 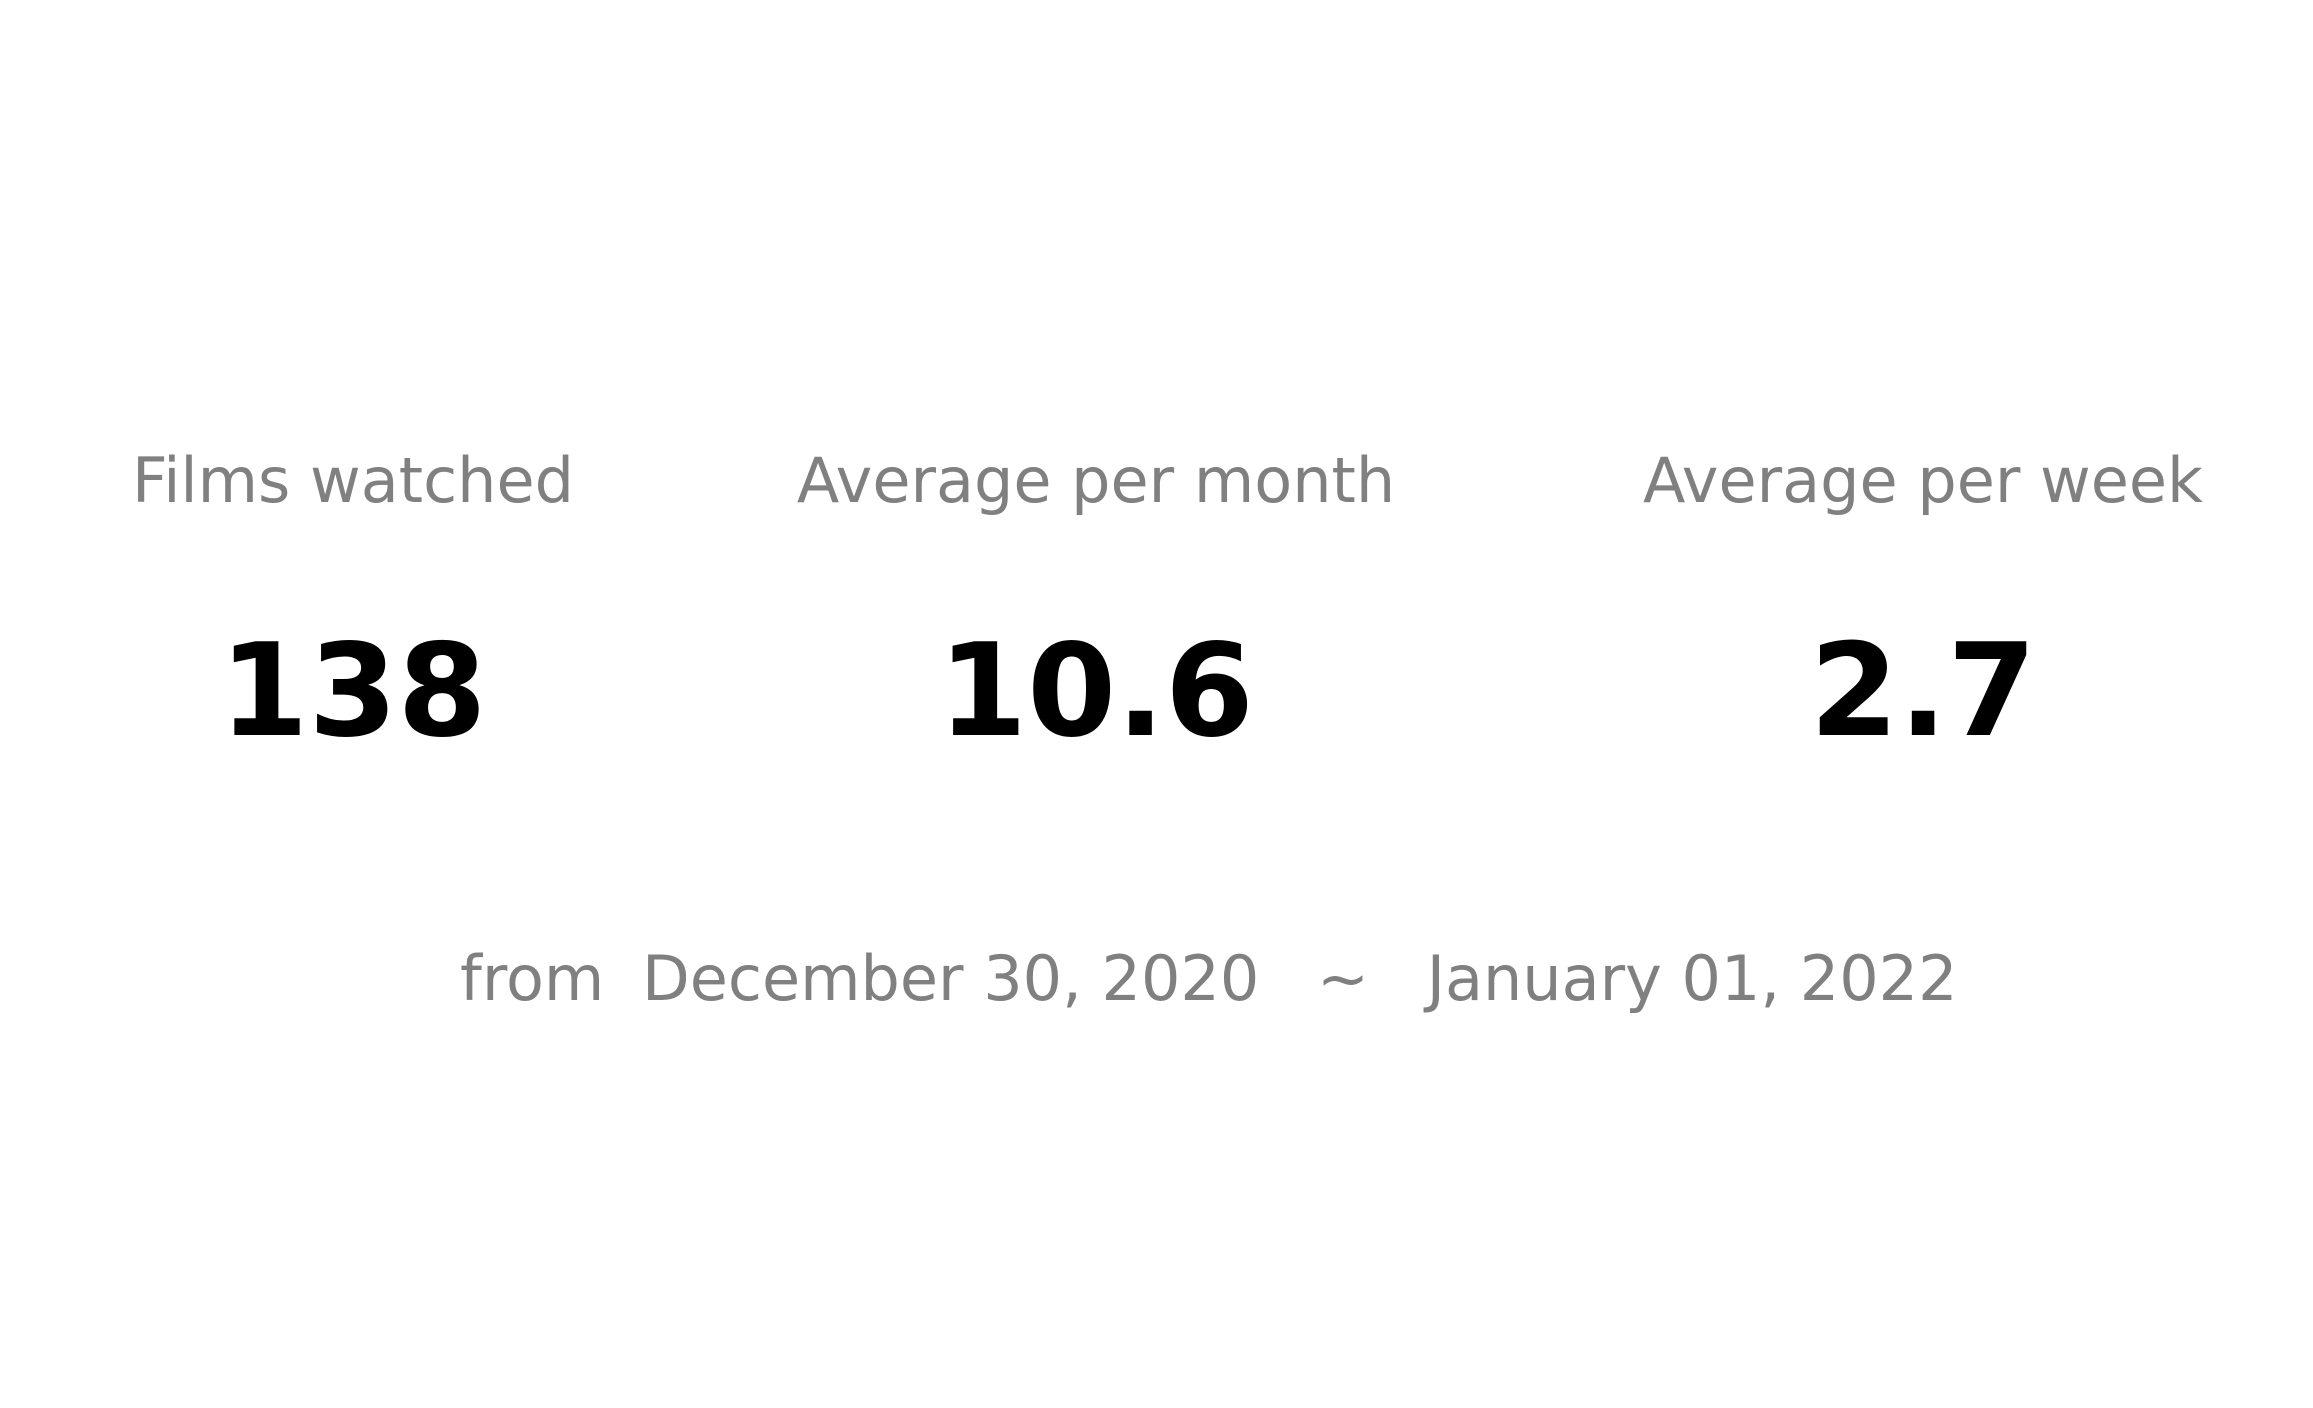 What do you see at coordinates (1692, 978) in the screenshot?
I see `date-range-end: January 01, 2022` at bounding box center [1692, 978].